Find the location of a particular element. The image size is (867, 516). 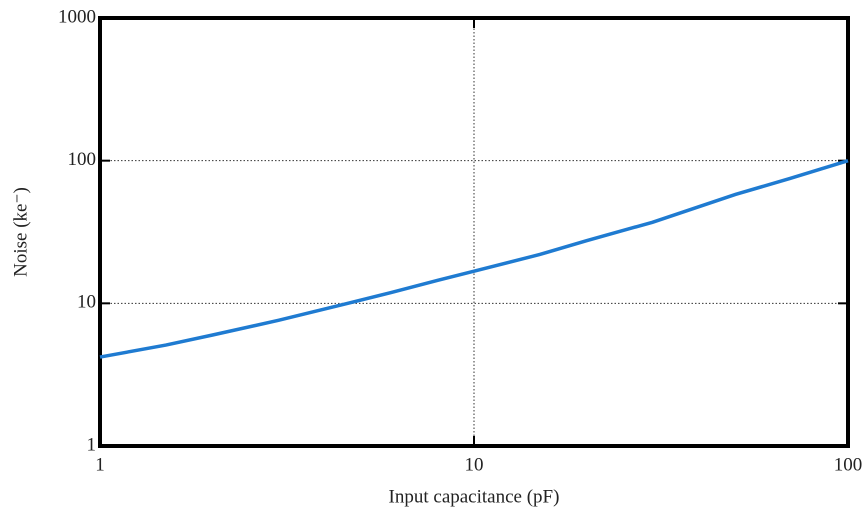

y-tick-label: 100 is located at coordinates (82, 159).